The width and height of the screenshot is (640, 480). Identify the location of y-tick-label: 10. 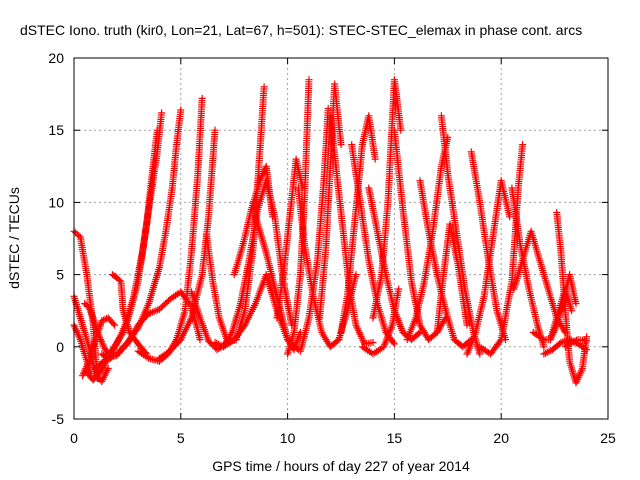
(56, 202).